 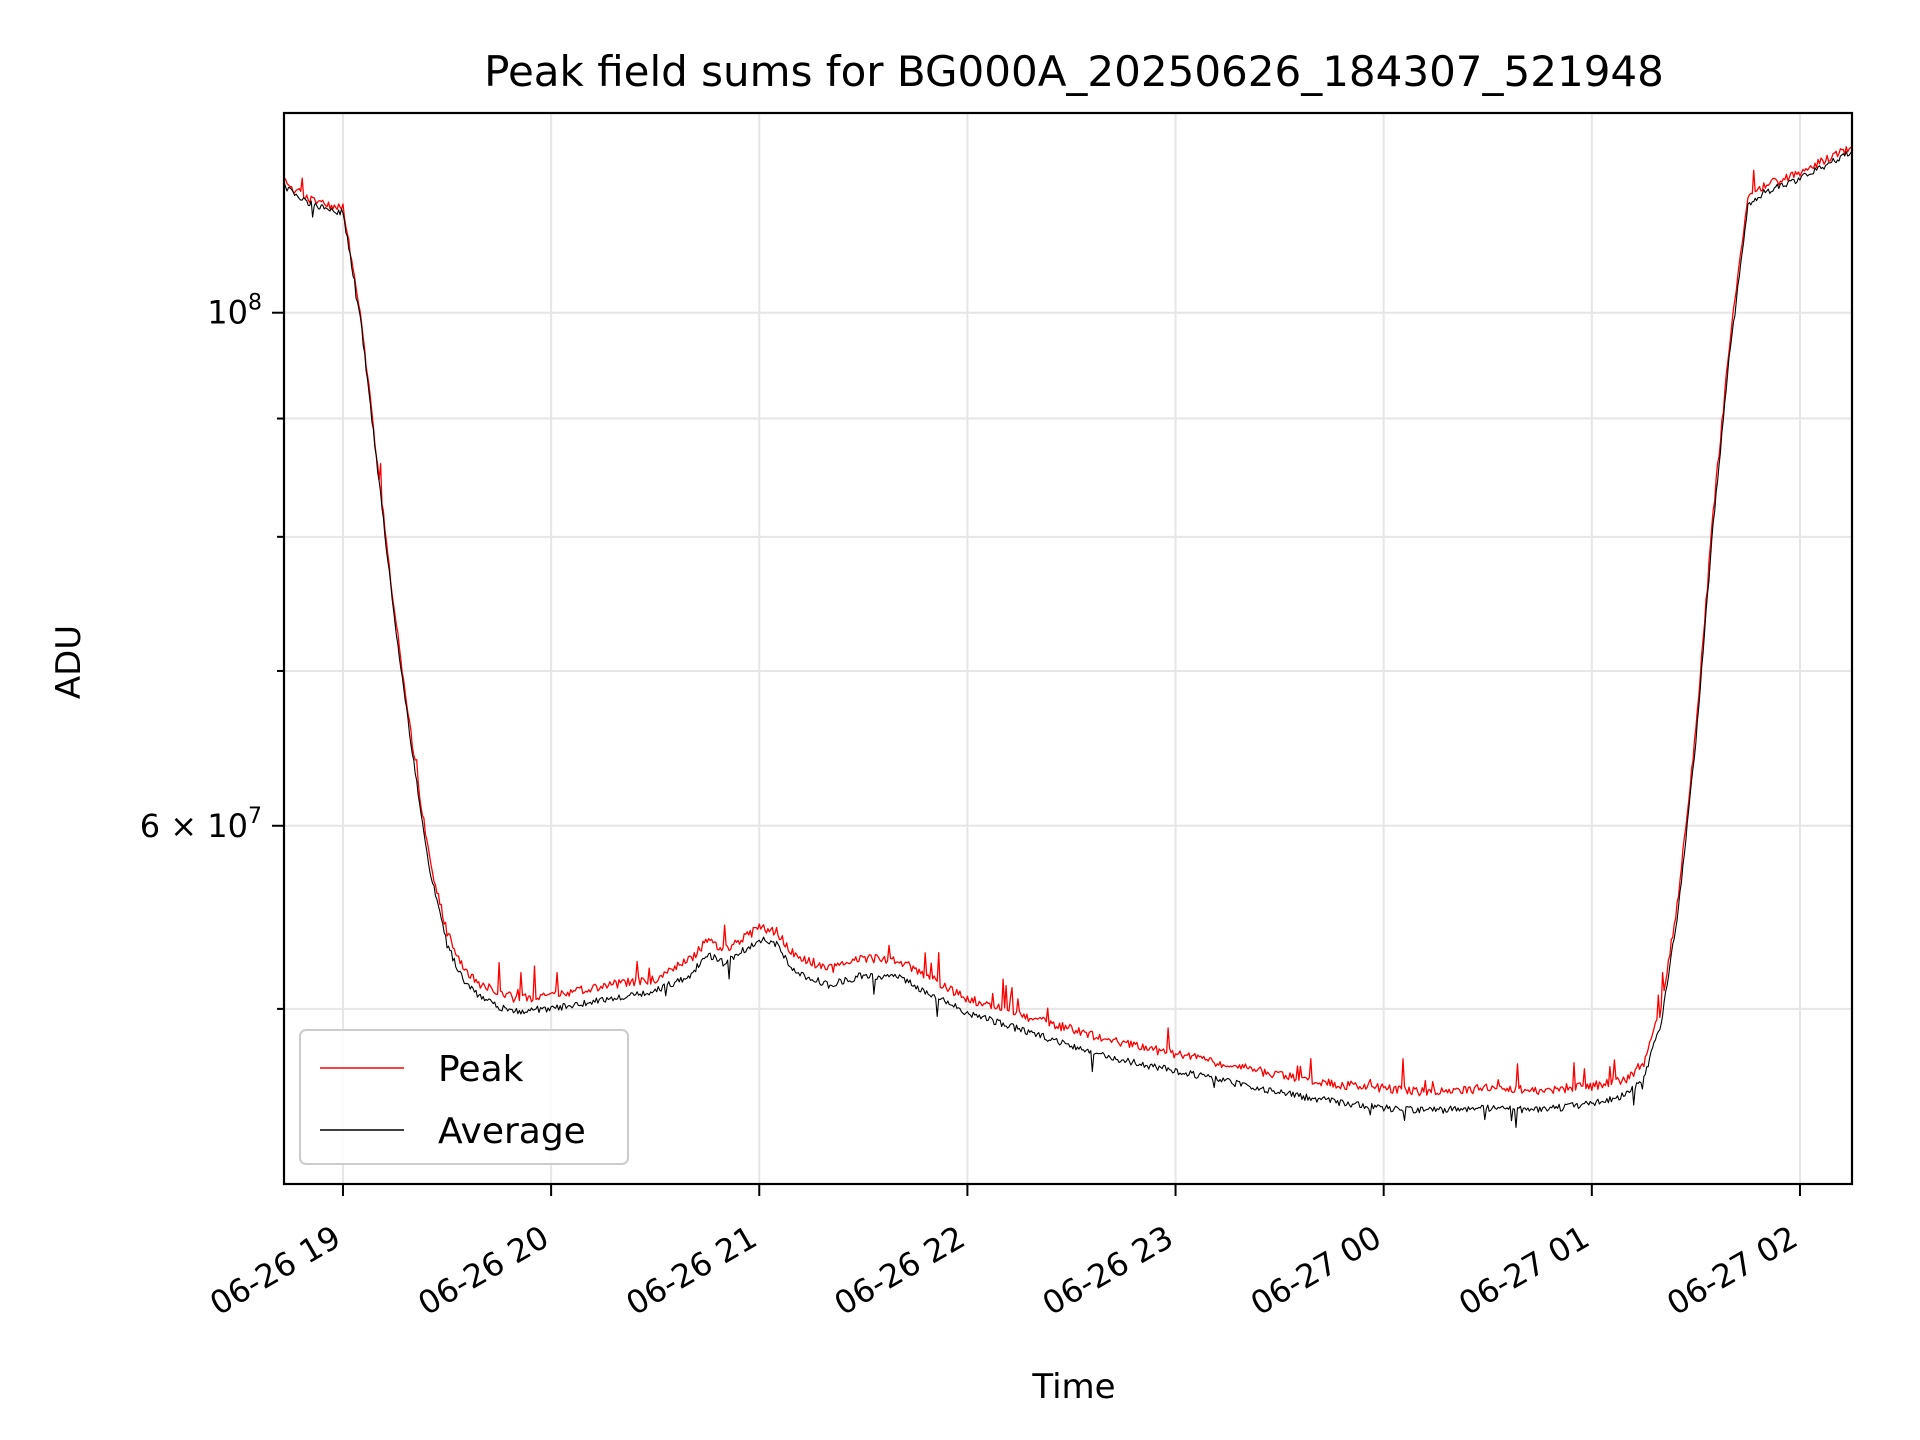 I want to click on x-axis-label: Time, so click(x=1073, y=1387).